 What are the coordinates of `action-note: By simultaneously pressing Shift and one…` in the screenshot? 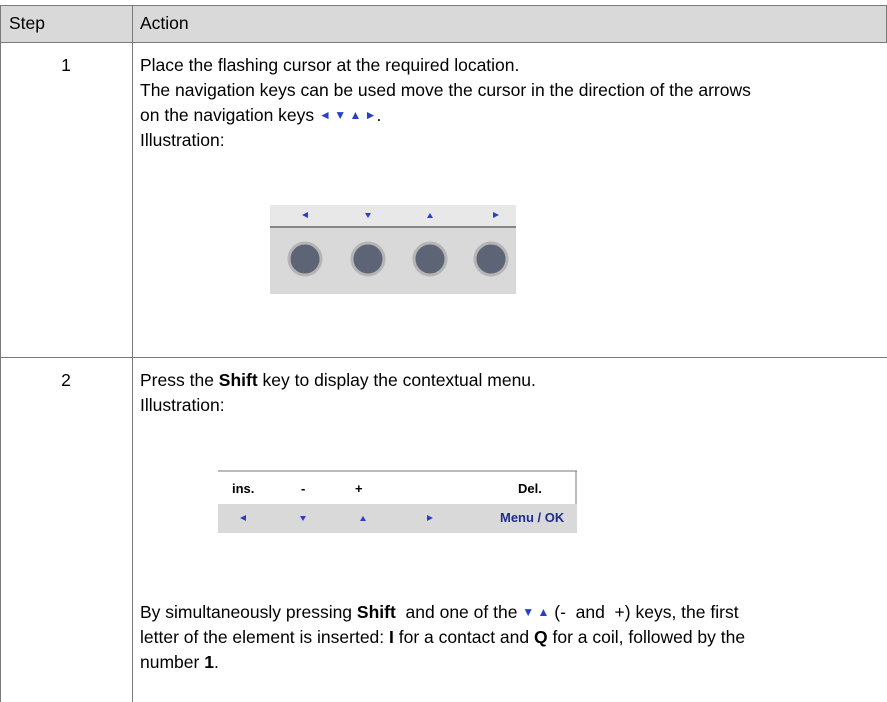 It's located at (442, 637).